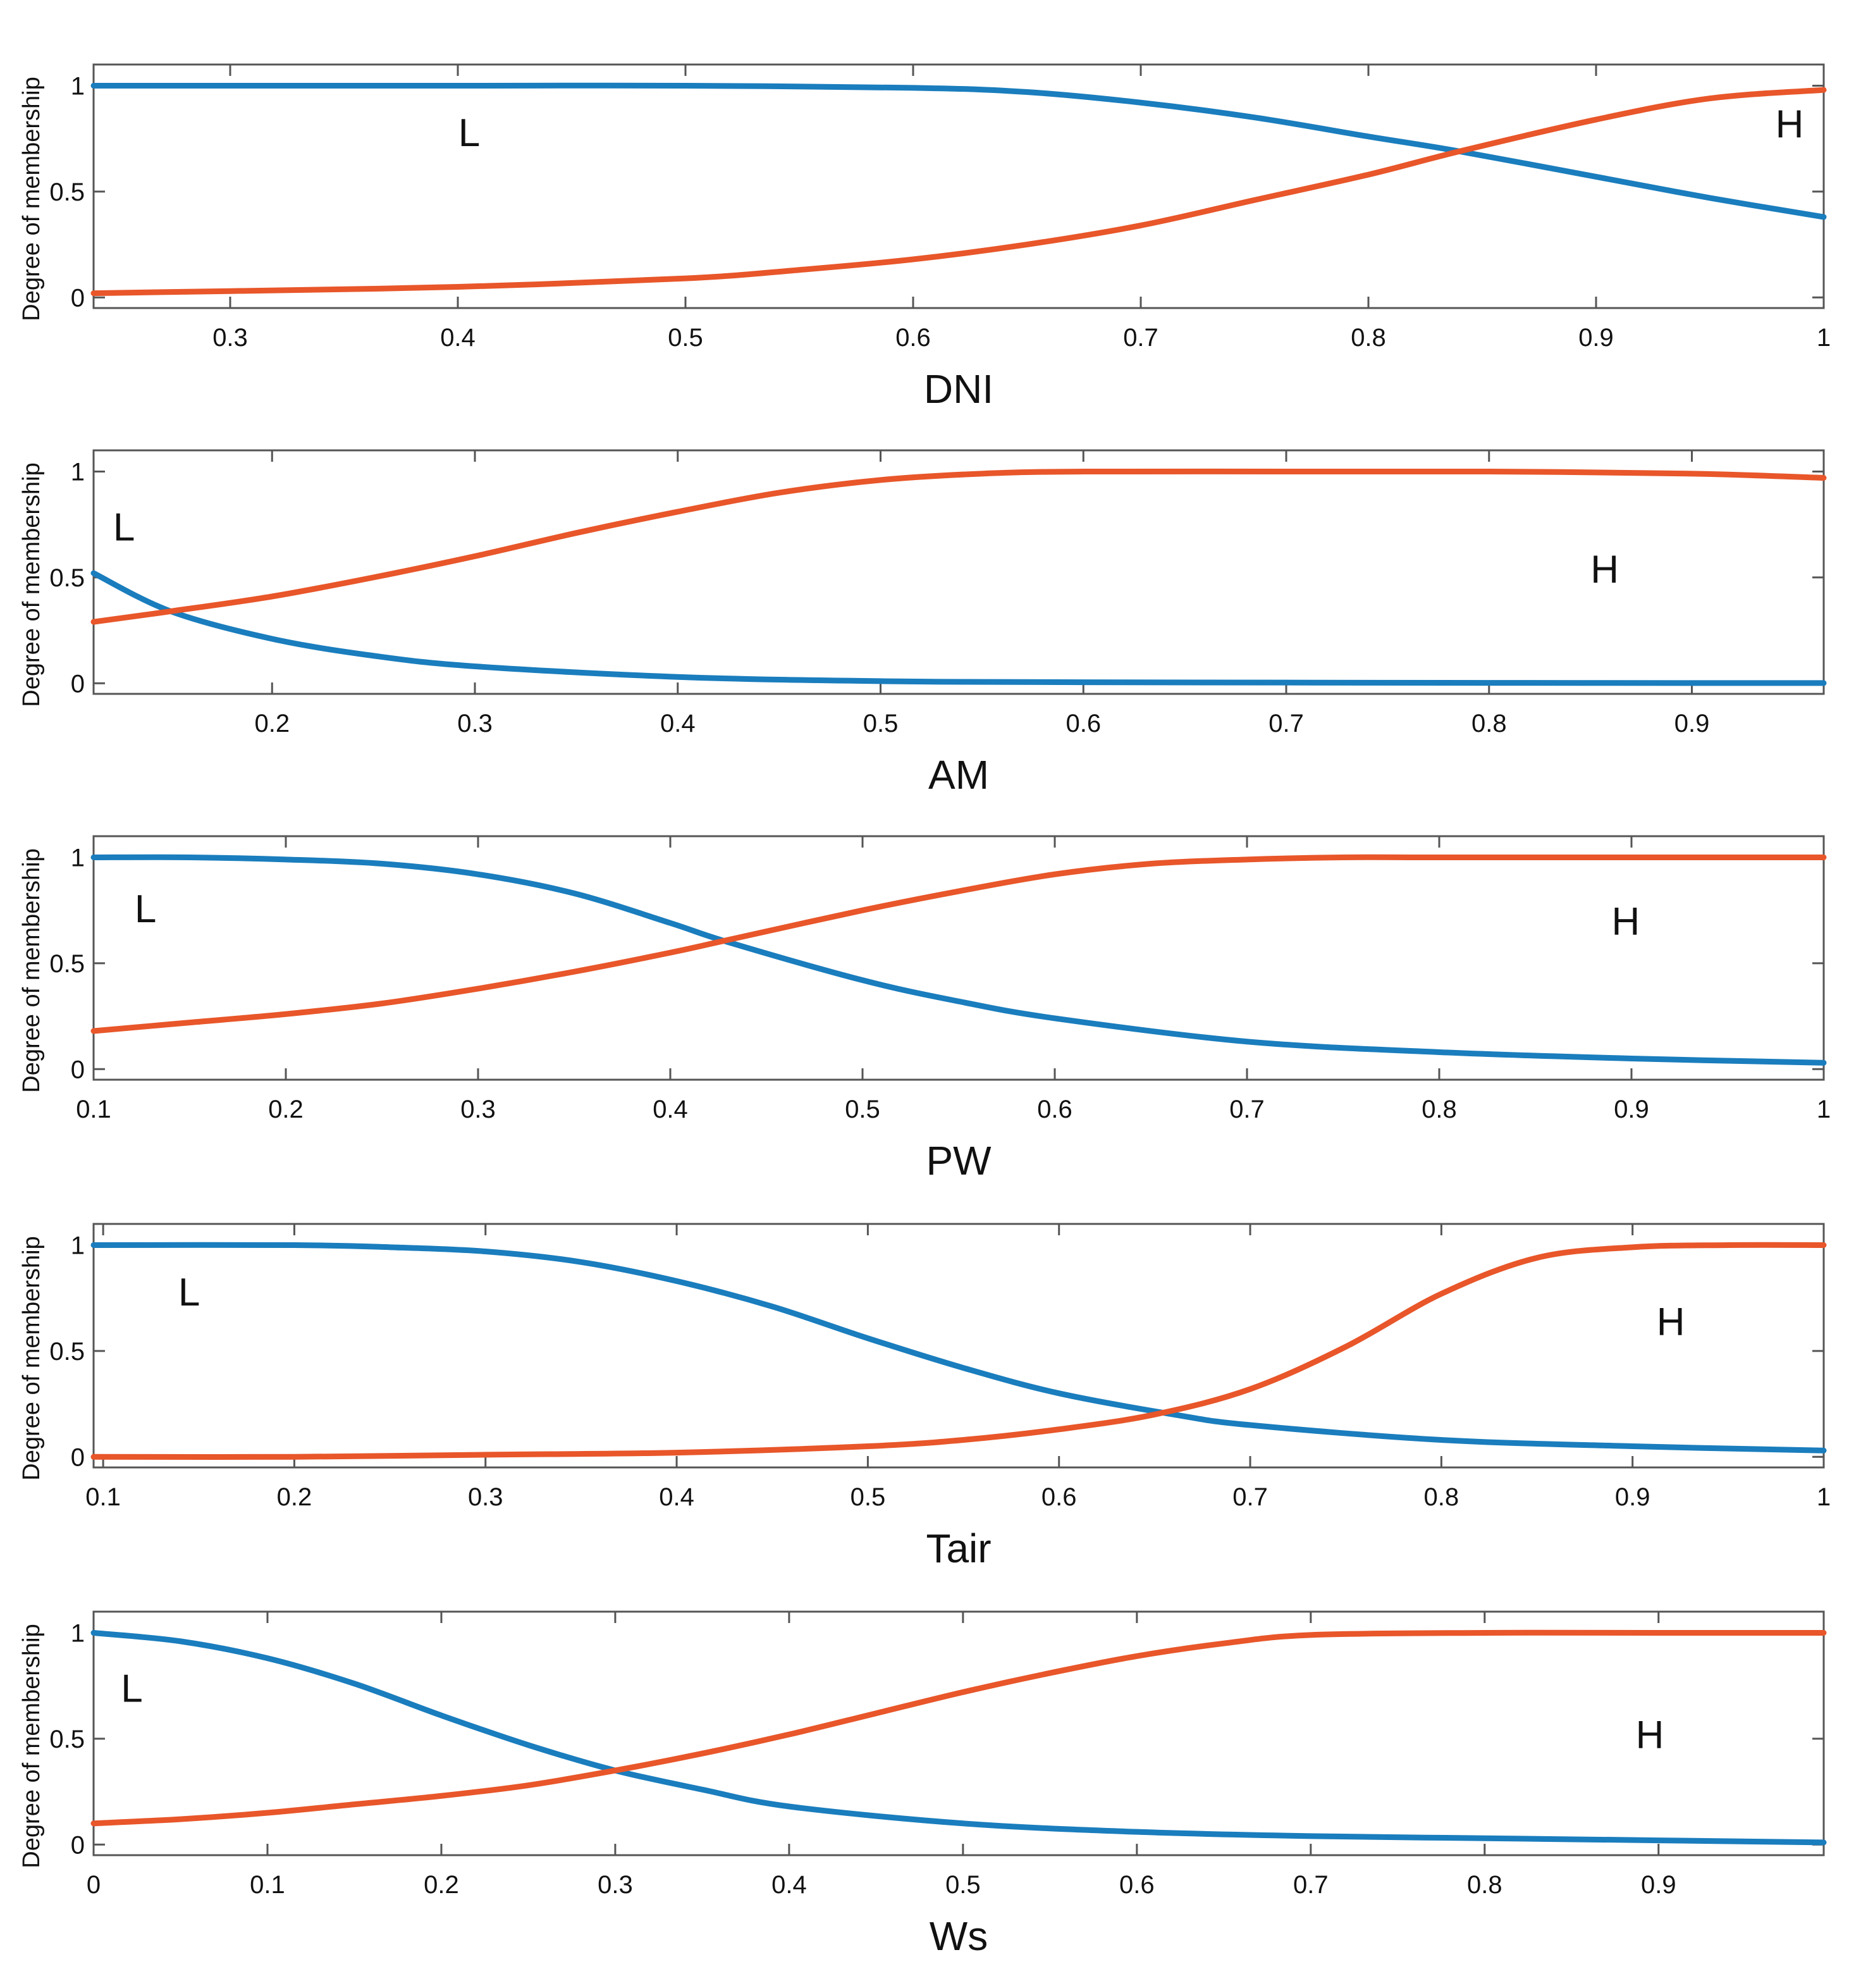  I want to click on x-axis-title: Tair, so click(958, 1548).